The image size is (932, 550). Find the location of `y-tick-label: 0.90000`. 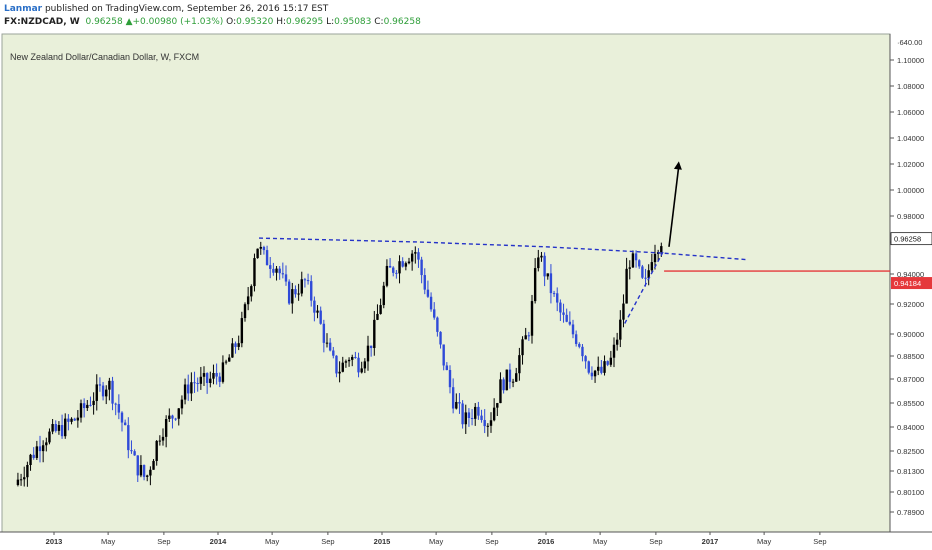

y-tick-label: 0.90000 is located at coordinates (910, 334).